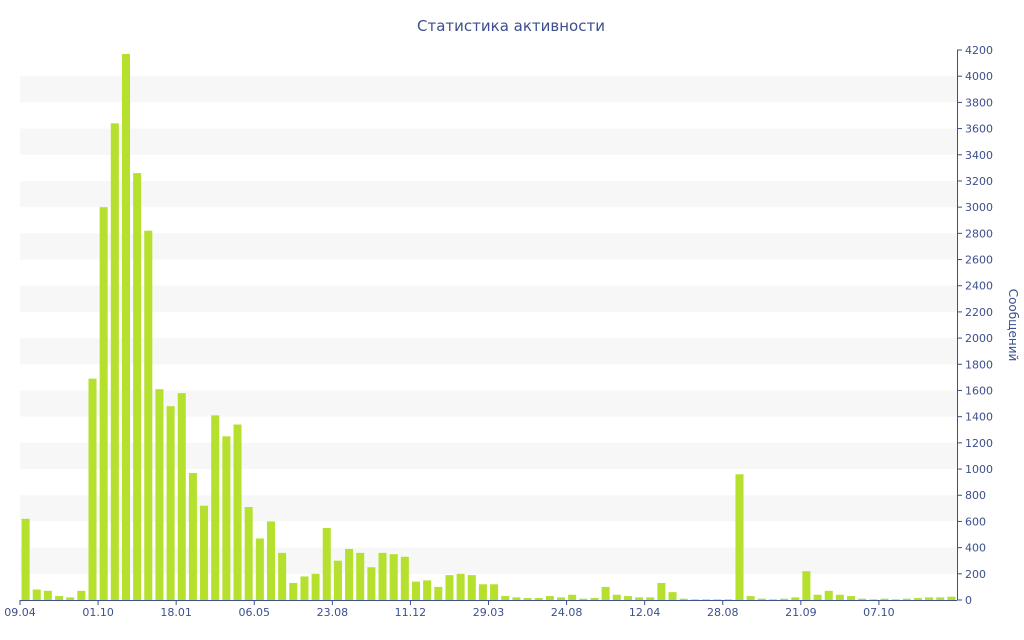 Image resolution: width=1024 pixels, height=640 pixels. What do you see at coordinates (968, 600) in the screenshot?
I see `y-tick-label: 0` at bounding box center [968, 600].